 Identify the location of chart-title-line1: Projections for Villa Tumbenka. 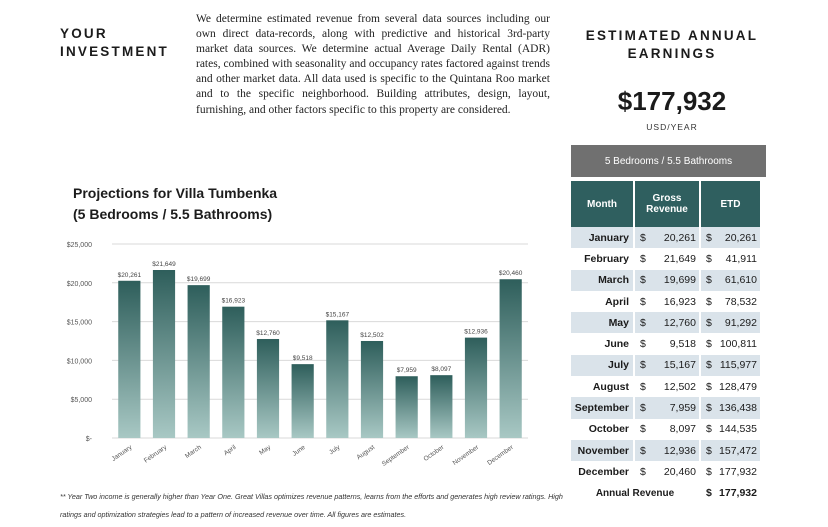
(175, 193).